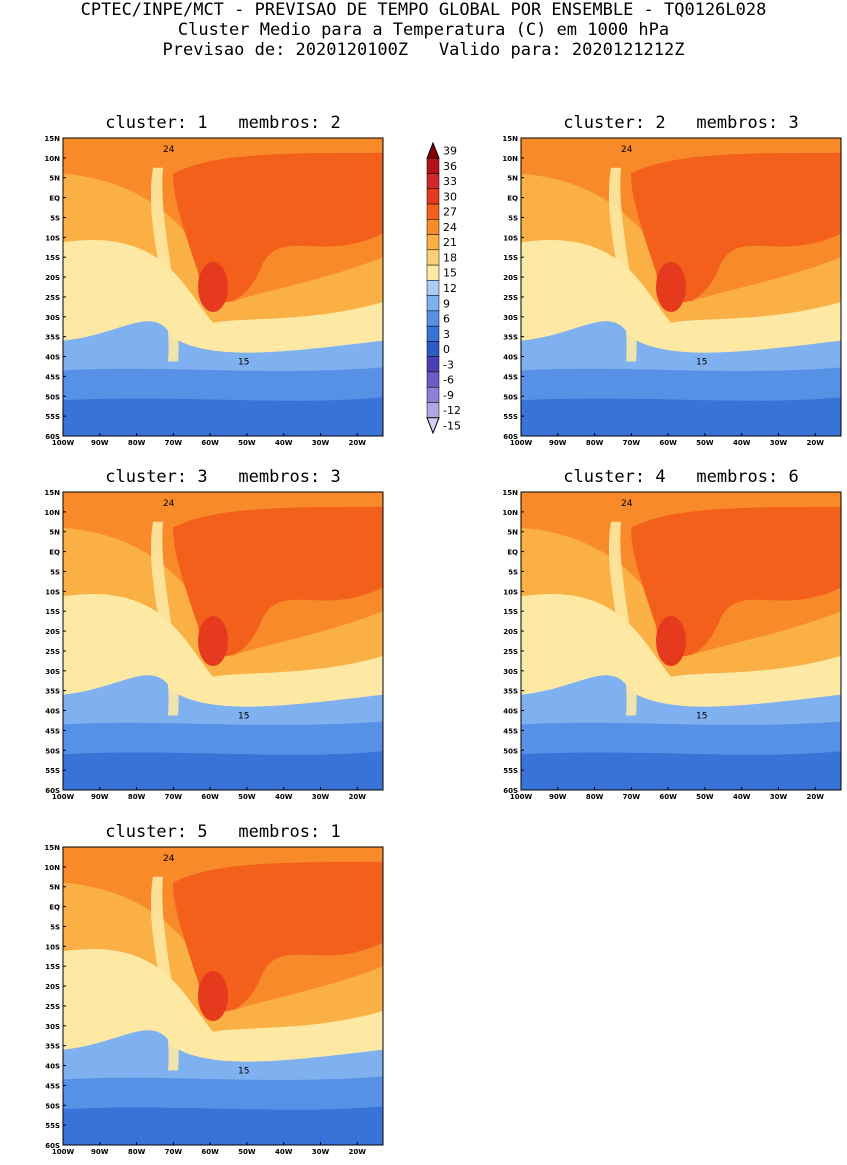 The height and width of the screenshot is (1165, 847). I want to click on colorbar-label: 24, so click(450, 227).